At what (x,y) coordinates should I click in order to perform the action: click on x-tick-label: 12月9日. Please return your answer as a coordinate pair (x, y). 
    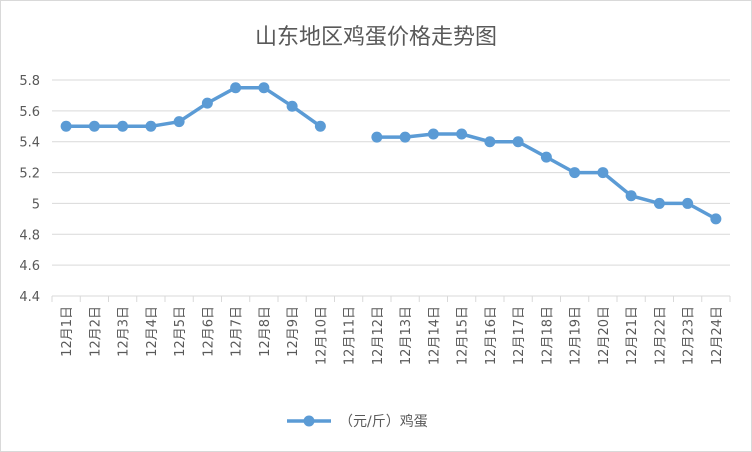
    Looking at the image, I should click on (293, 331).